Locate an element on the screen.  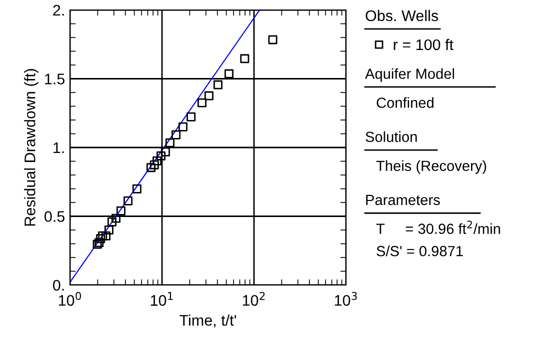
legend-title: Obs. Wells is located at coordinates (402, 16).